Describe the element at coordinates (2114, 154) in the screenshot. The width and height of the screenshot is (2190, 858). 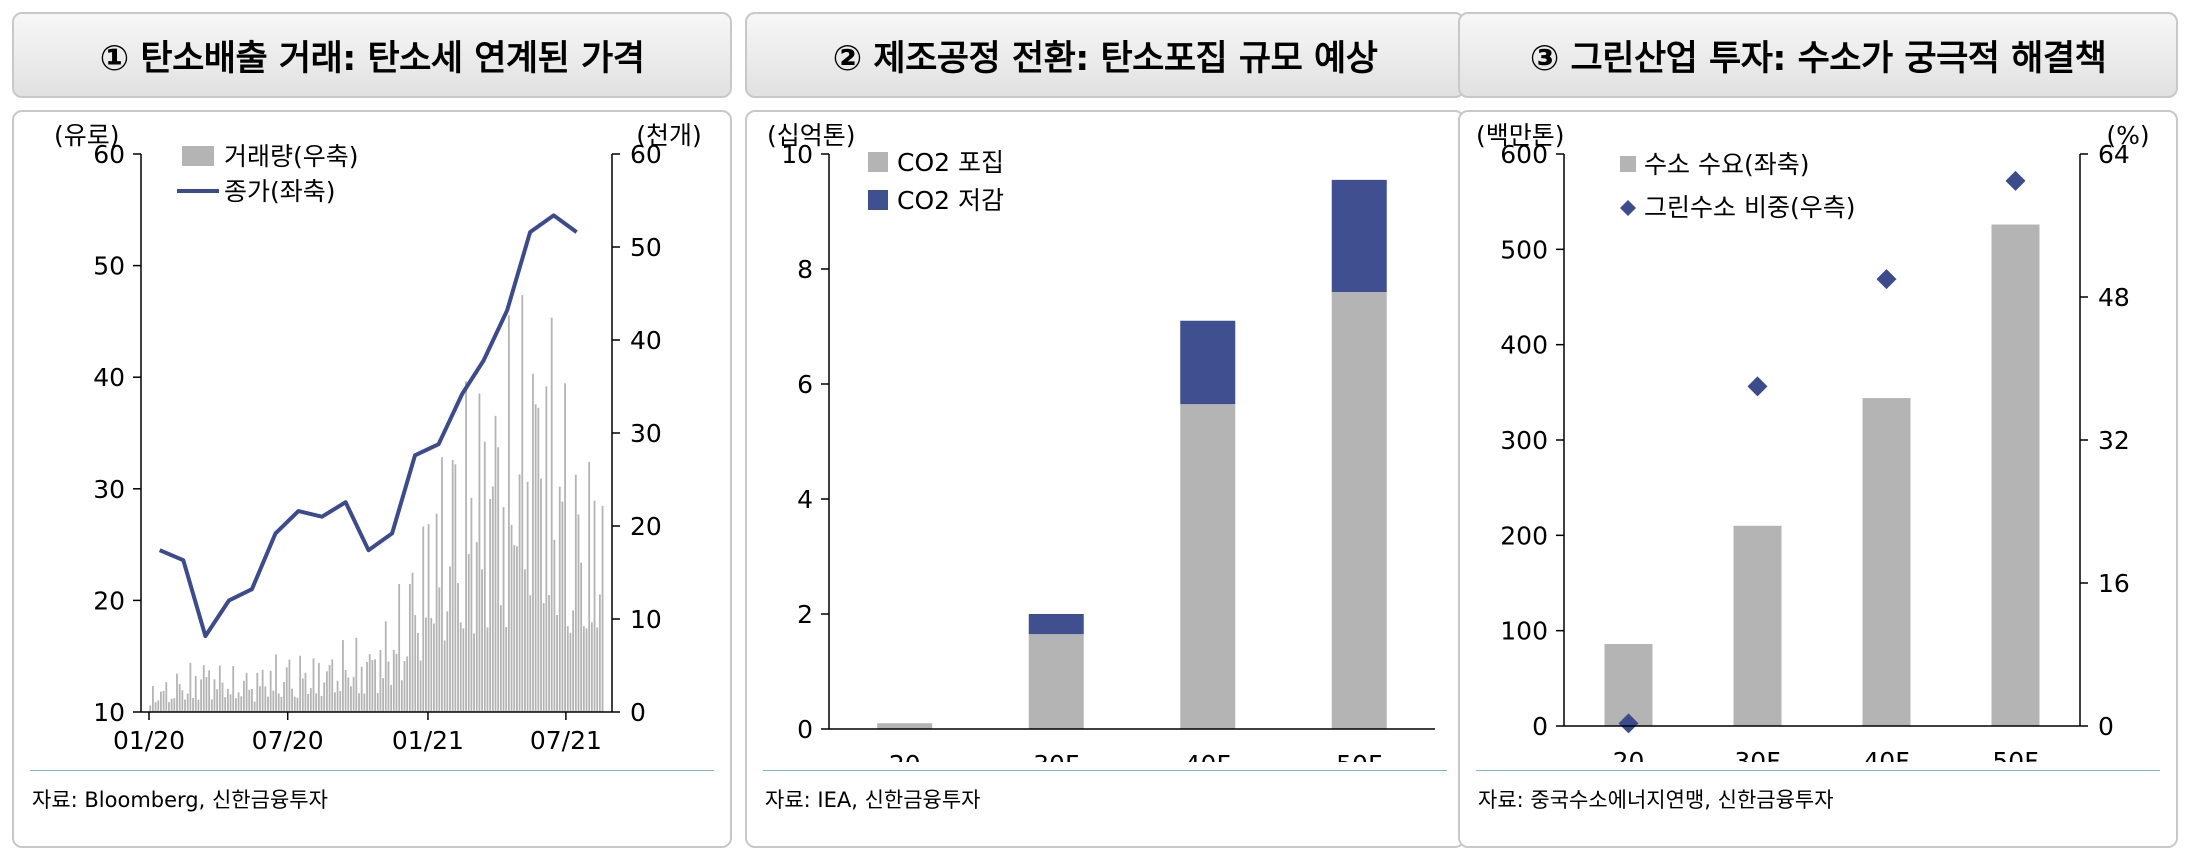
I see `right-tick-label: 64` at that location.